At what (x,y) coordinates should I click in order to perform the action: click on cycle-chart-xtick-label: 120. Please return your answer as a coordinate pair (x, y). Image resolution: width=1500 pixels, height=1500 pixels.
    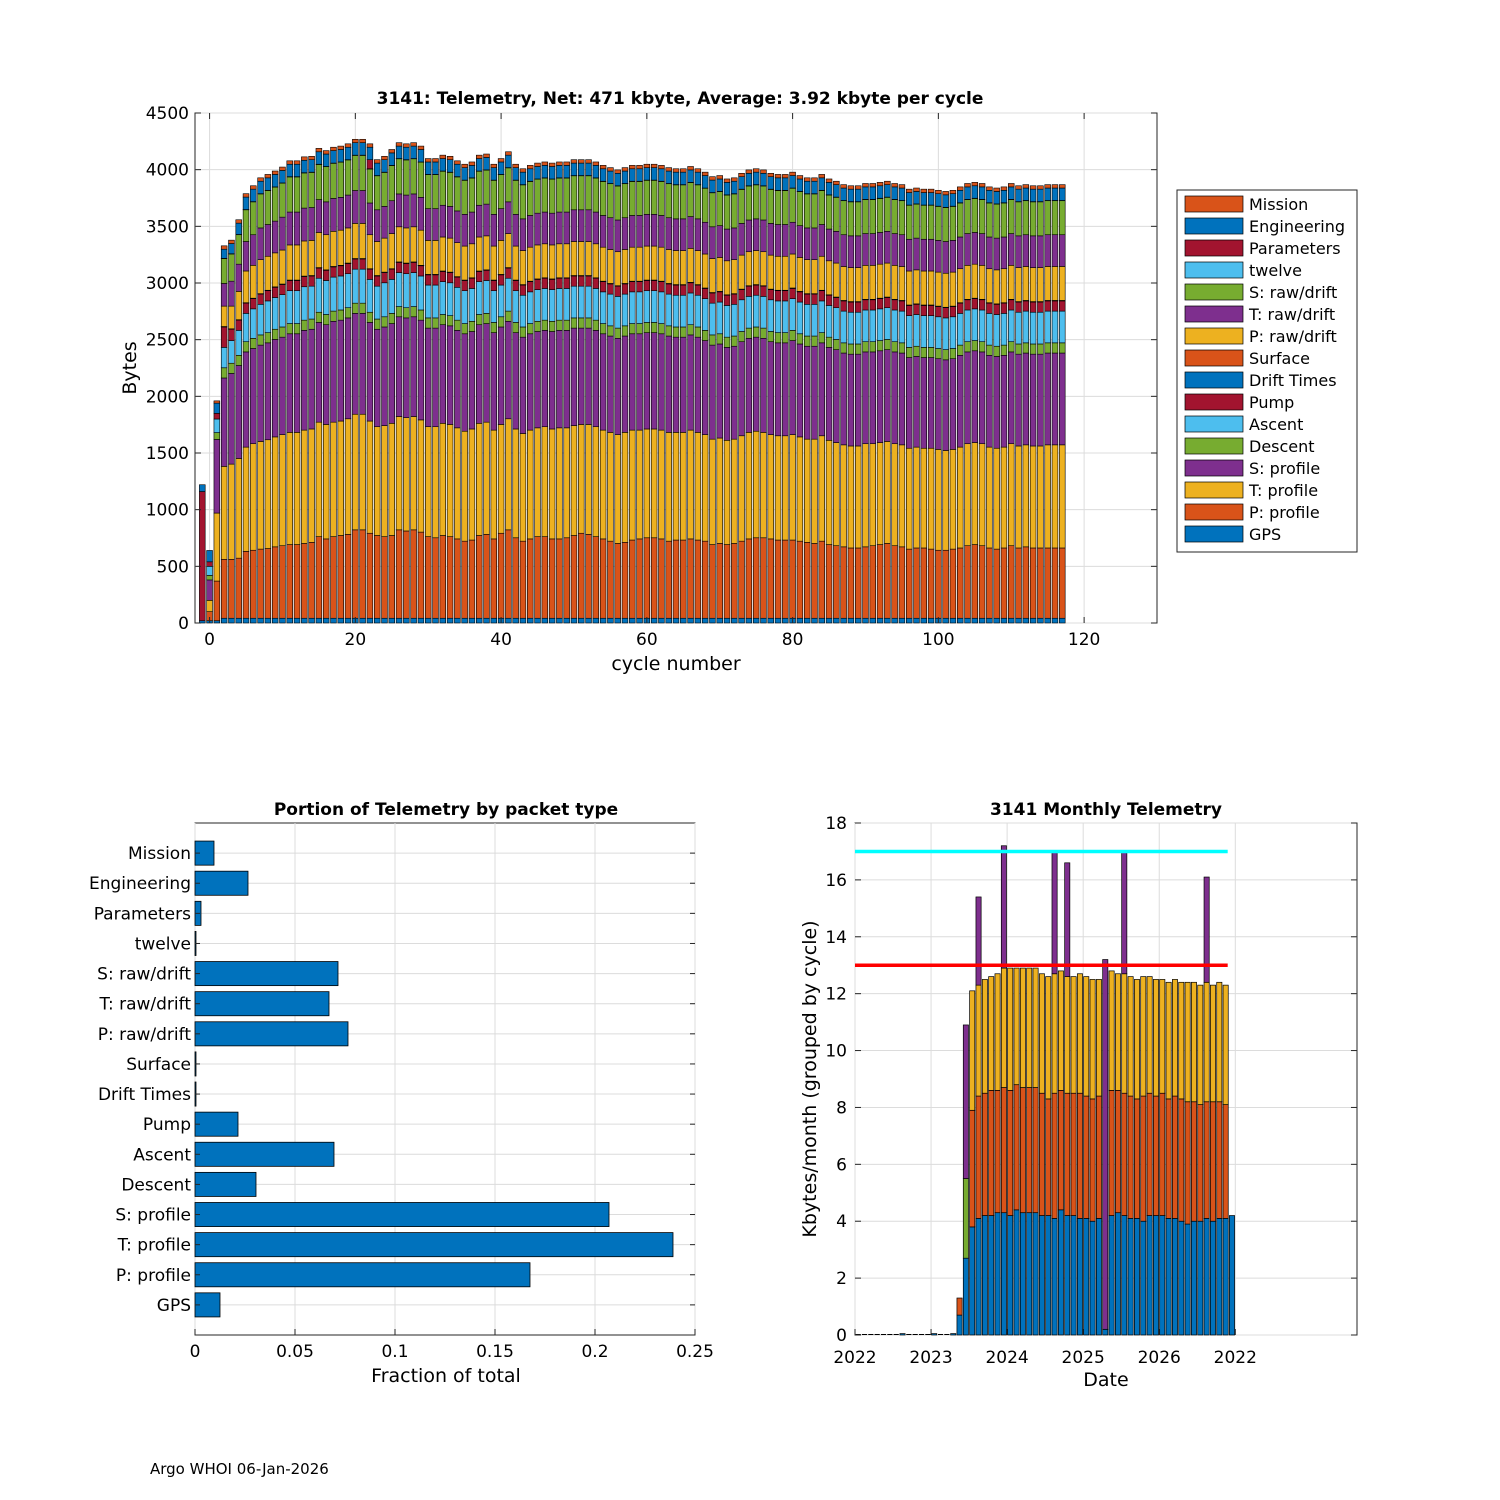
    Looking at the image, I should click on (1084, 640).